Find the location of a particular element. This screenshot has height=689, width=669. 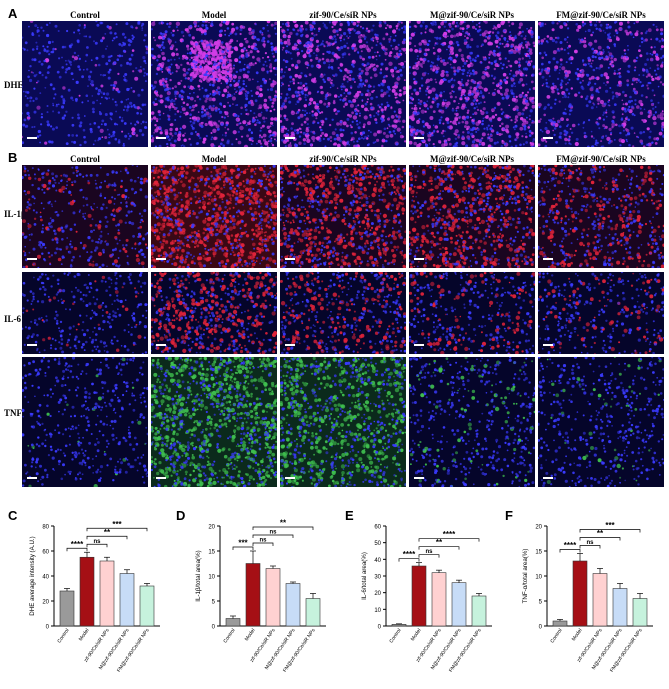

micrograph-il1b-model is located at coordinates (214, 216).